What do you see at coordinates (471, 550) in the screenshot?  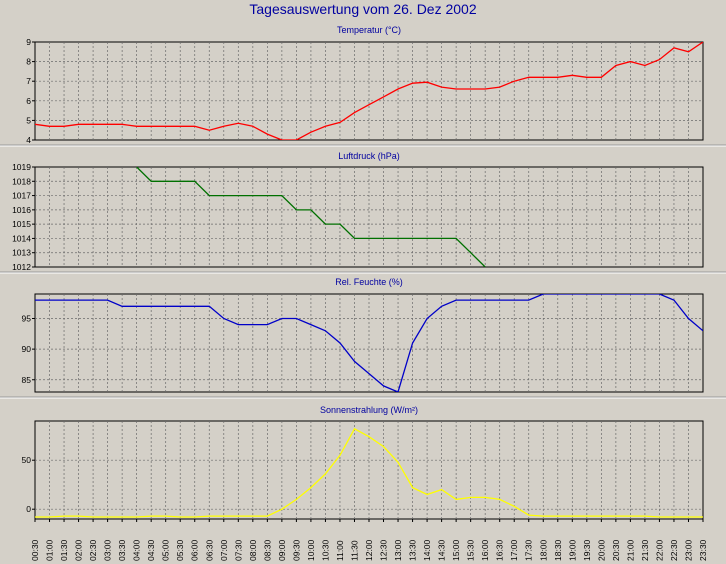 I see `x-tick-label: 15:30` at bounding box center [471, 550].